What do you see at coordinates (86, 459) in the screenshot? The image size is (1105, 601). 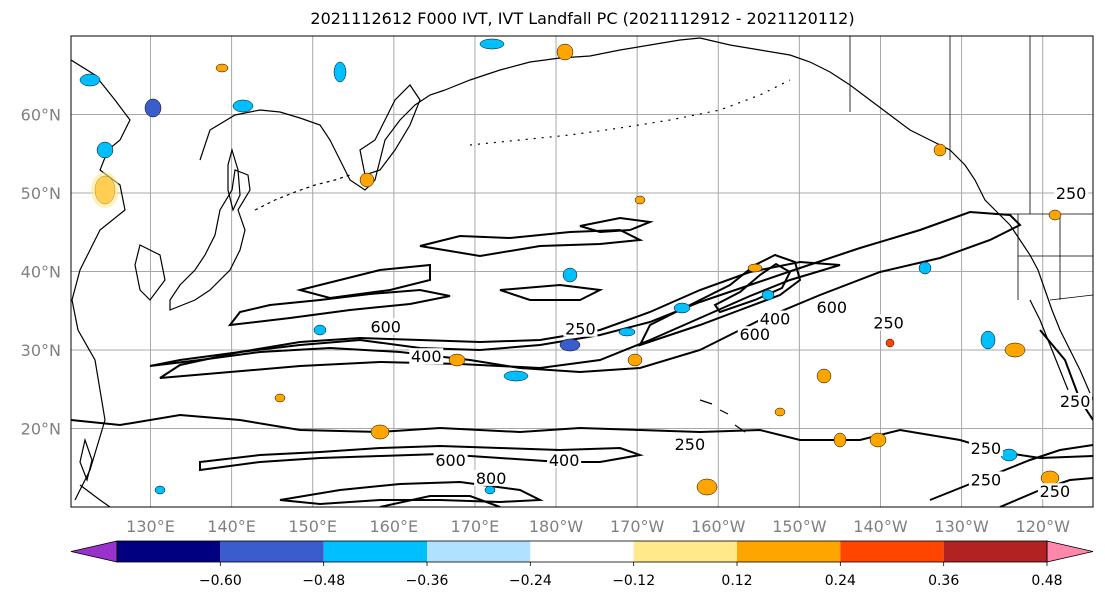 I see `coastline-taiwan` at bounding box center [86, 459].